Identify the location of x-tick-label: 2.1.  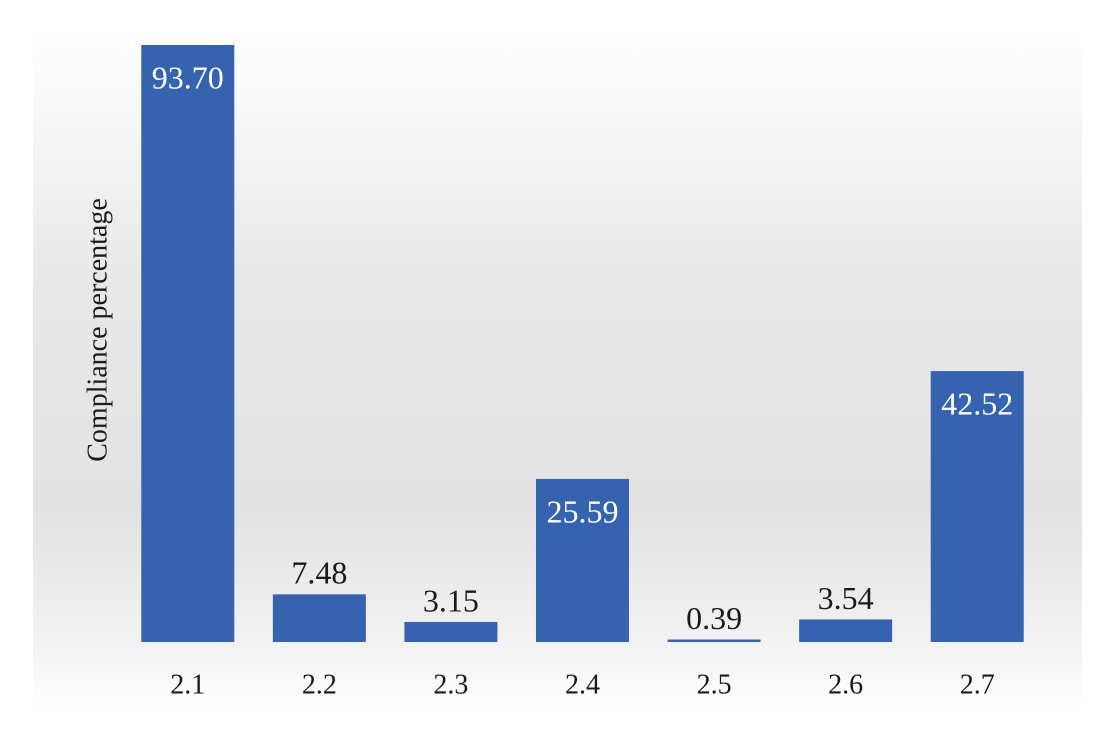
(187, 684).